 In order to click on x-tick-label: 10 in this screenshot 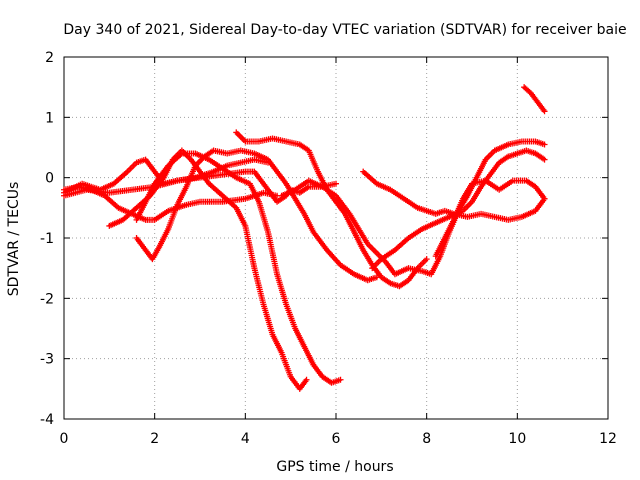, I will do `click(517, 439)`.